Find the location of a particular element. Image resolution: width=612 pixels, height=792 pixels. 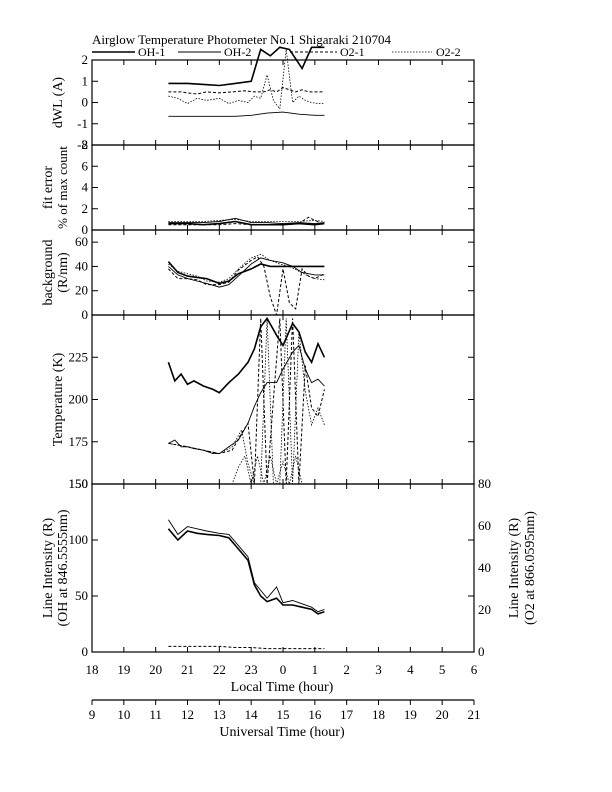

ylabel2-bkg: (R/nm) is located at coordinates (63, 272).